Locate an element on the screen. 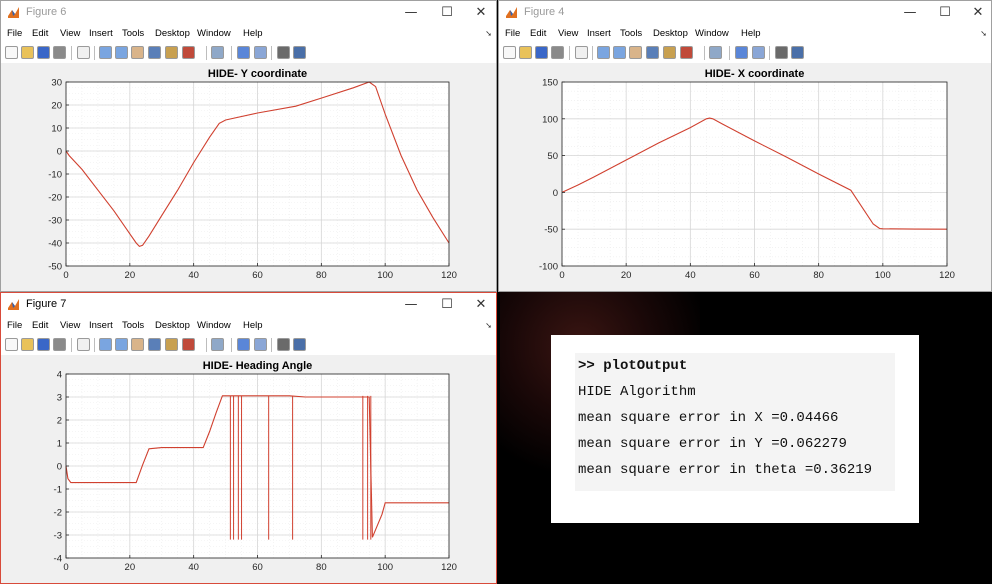 This screenshot has height=584, width=992. y-tick-label: 1 is located at coordinates (59, 444).